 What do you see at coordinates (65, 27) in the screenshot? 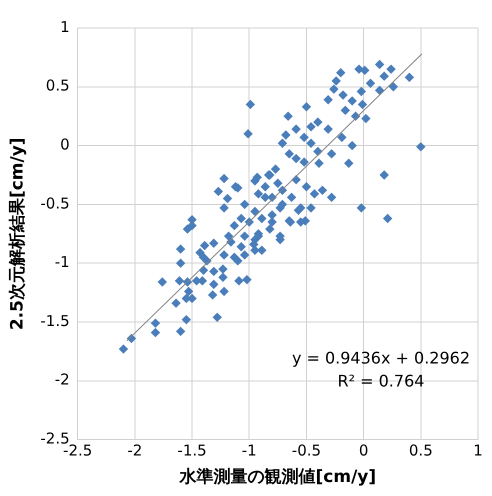
I see `y-tick-label: 1` at bounding box center [65, 27].